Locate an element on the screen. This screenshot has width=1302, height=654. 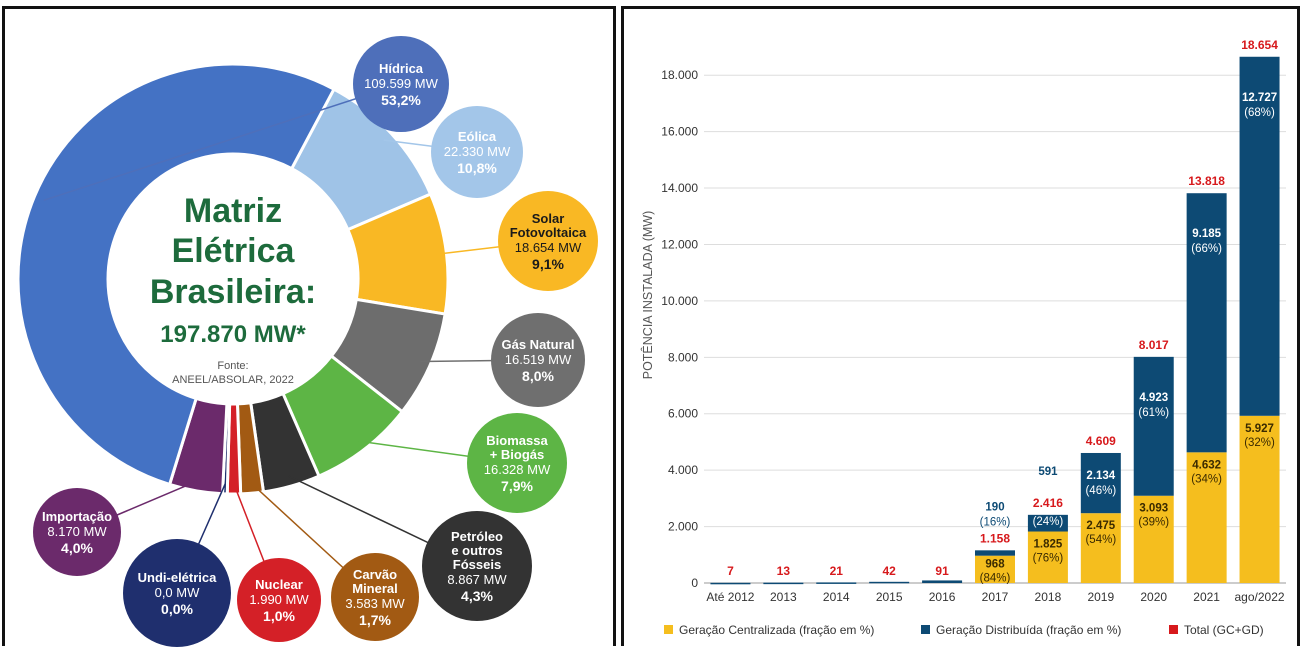
y-tick-label: 10.000 is located at coordinates (679, 301).